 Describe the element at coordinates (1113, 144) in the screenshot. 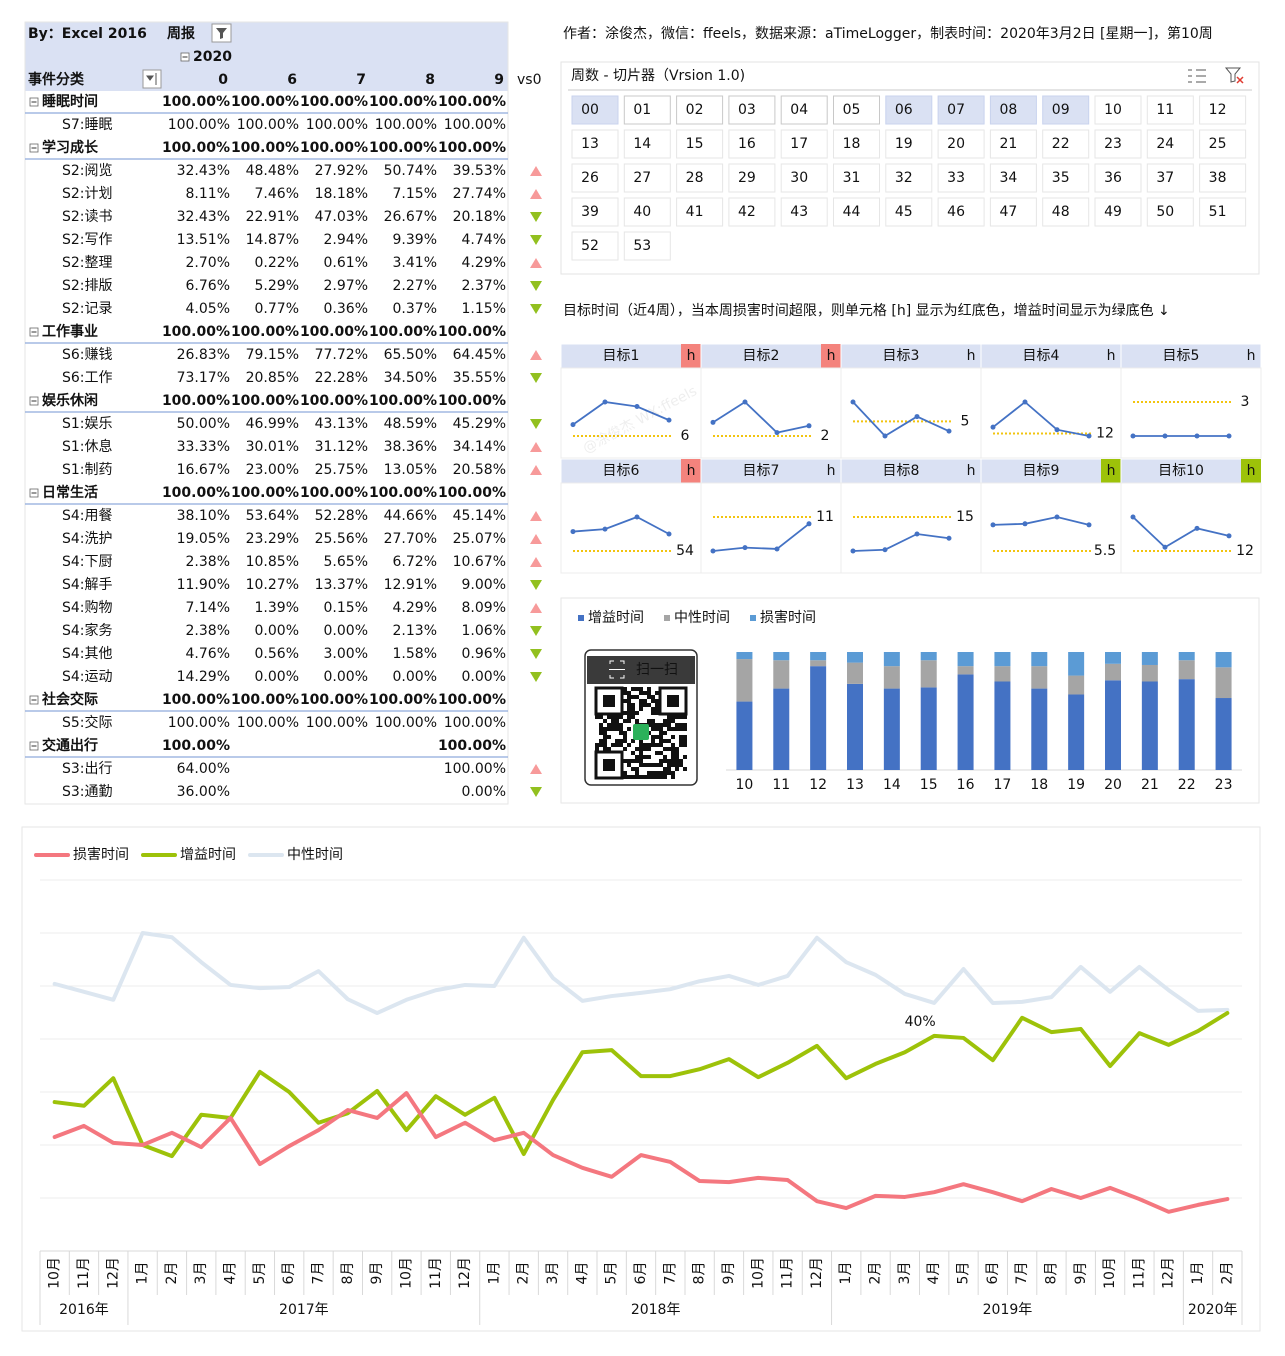

I see `slicer-item-label: 23` at that location.